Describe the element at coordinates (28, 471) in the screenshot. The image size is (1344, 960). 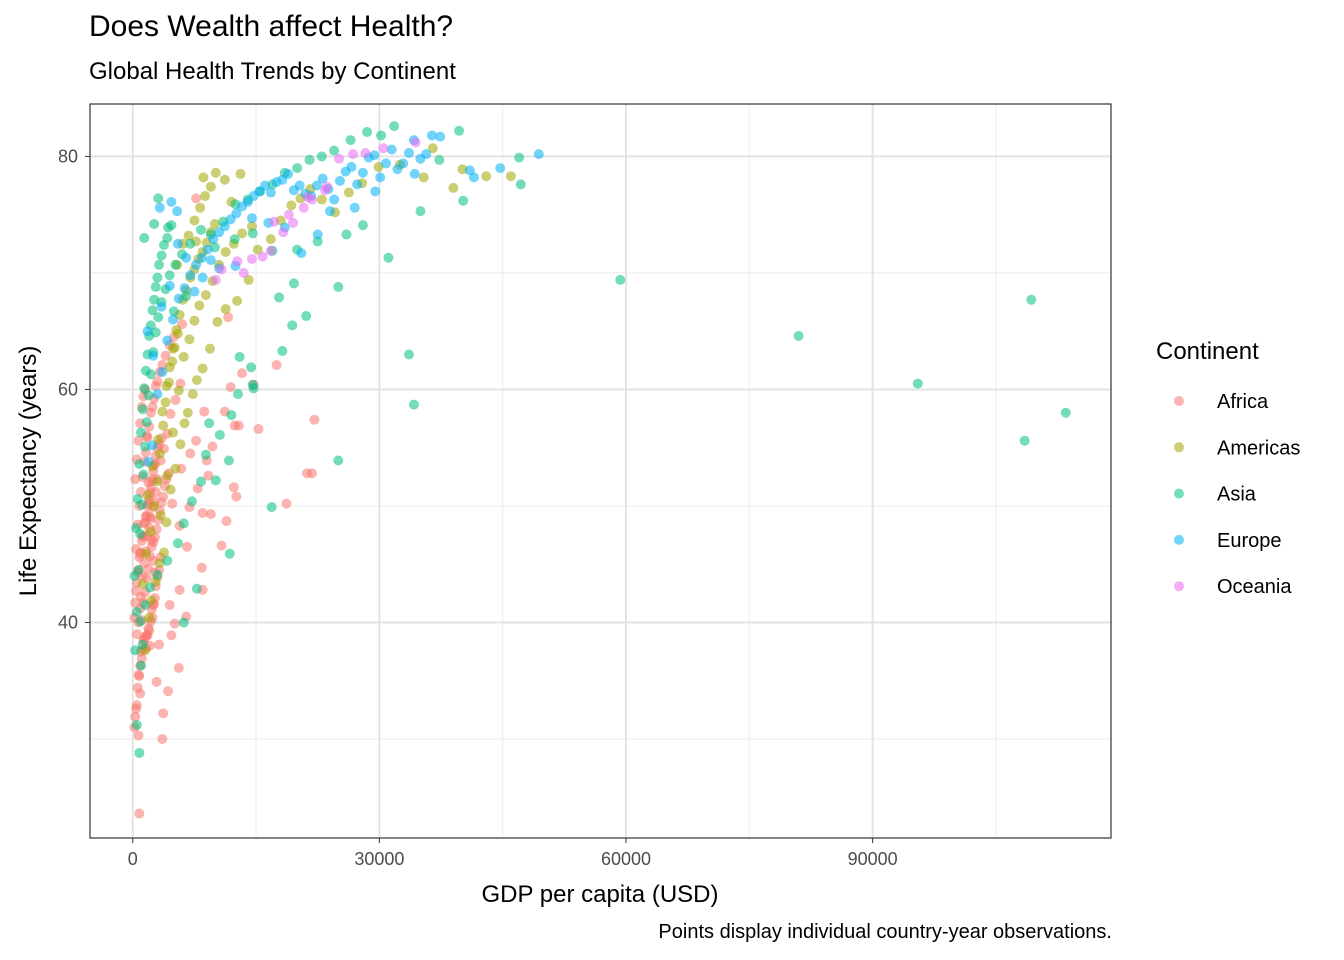
I see `y-axis-title: Life Expectancy (years)` at that location.